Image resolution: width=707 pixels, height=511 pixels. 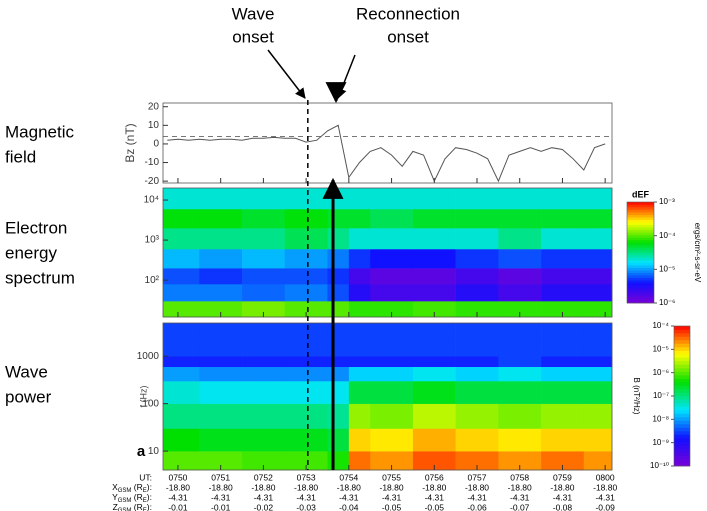 I want to click on ephemeris-label-part: ):, so click(x=149, y=497).